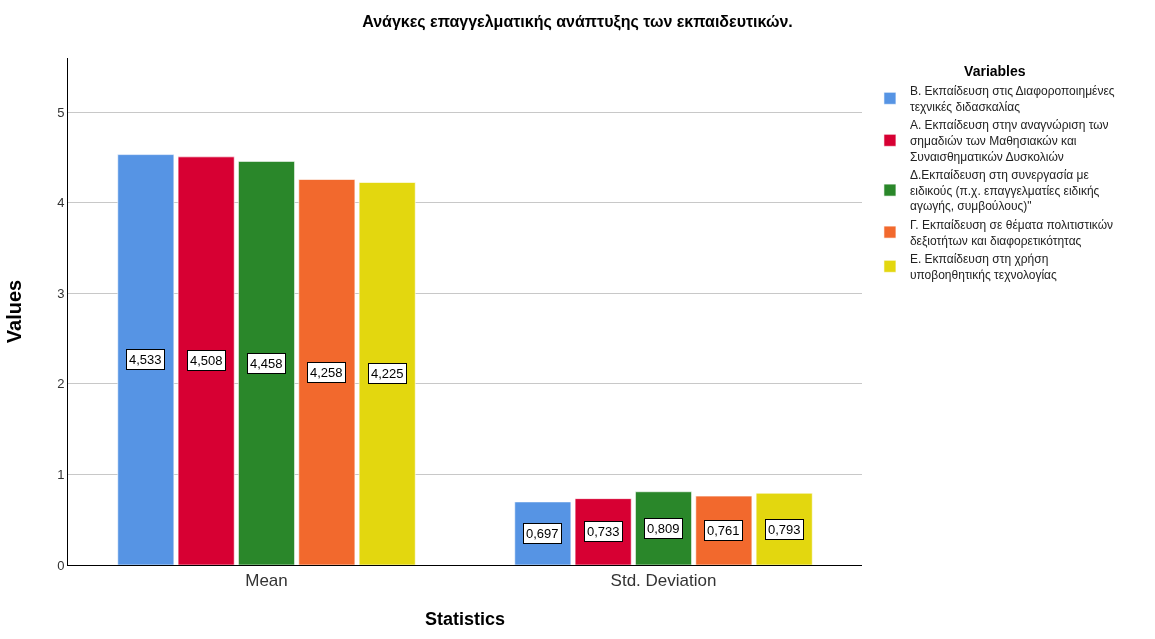  What do you see at coordinates (61, 475) in the screenshot?
I see `y-tick-label: 1` at bounding box center [61, 475].